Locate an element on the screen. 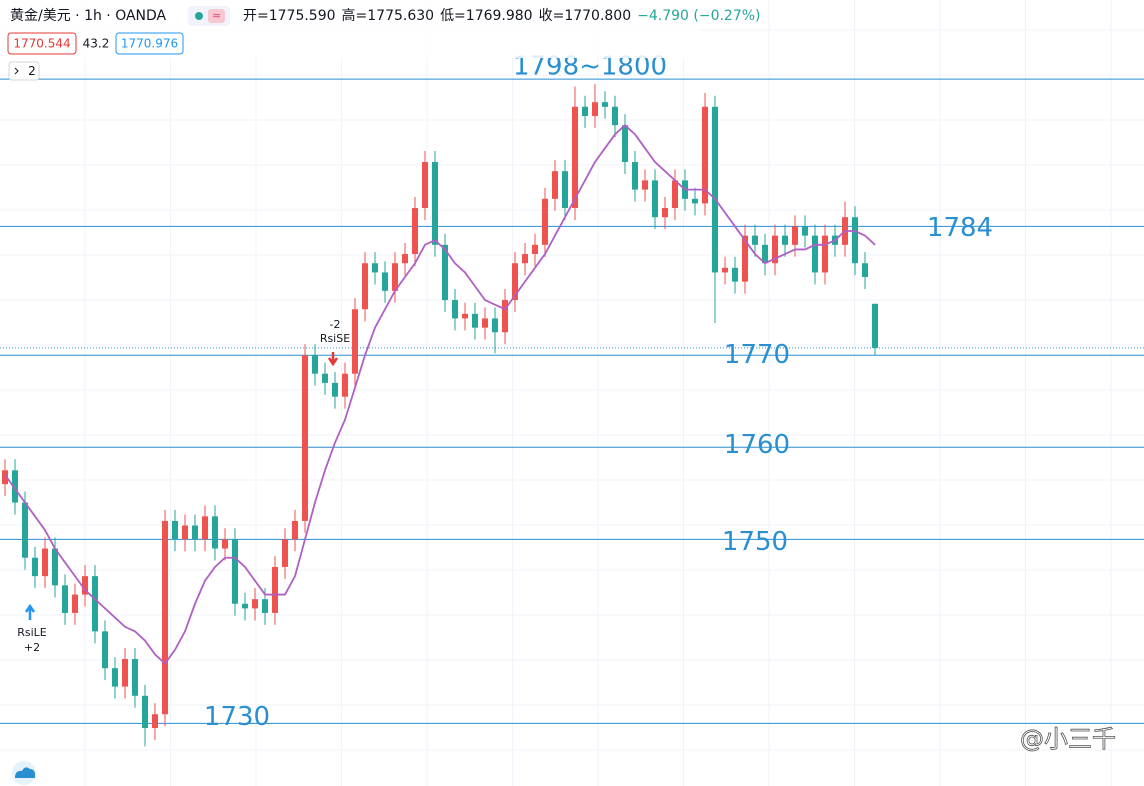 The height and width of the screenshot is (786, 1144). logo is located at coordinates (25, 772).